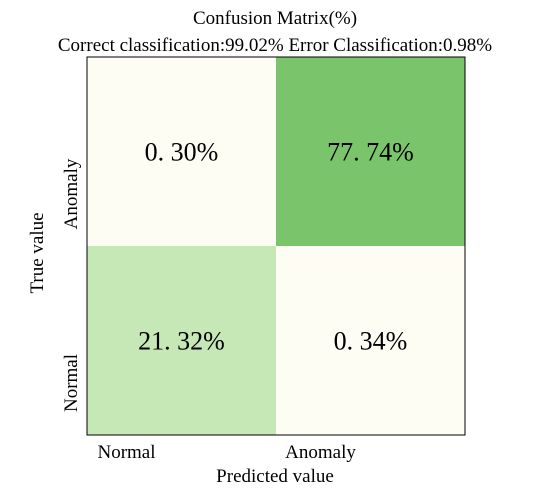  I want to click on cell-value-label: 77. 74%, so click(370, 152).